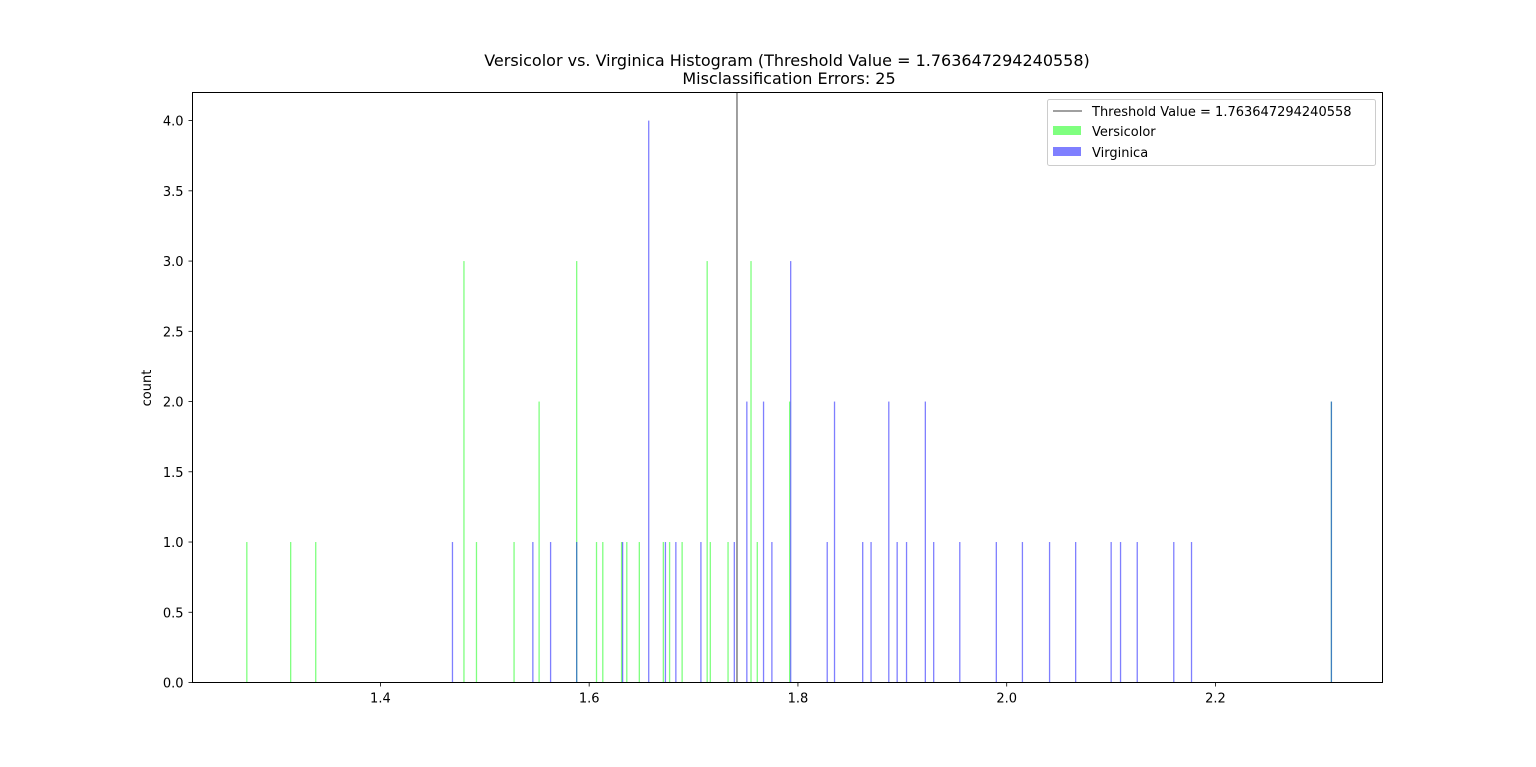 The width and height of the screenshot is (1536, 767). What do you see at coordinates (1006, 699) in the screenshot?
I see `x-tick-label: 2.0` at bounding box center [1006, 699].